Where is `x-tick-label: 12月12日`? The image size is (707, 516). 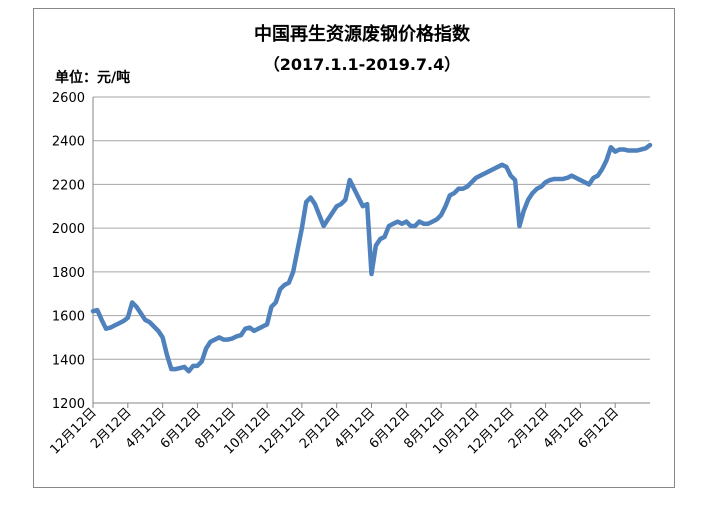
x-tick-label: 12月12日 is located at coordinates (73, 431).